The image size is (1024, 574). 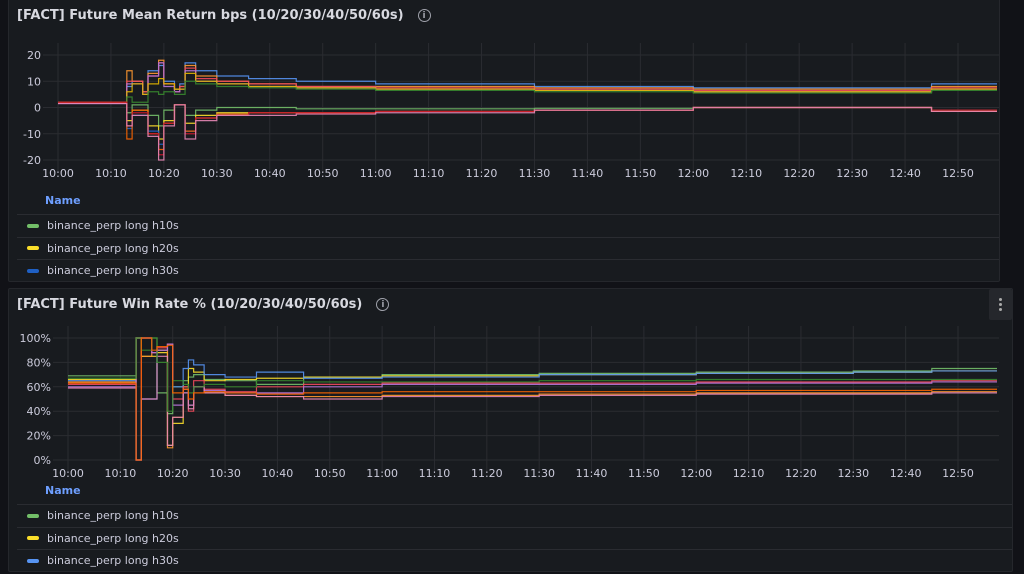 I want to click on y-tick-label: 60%, so click(x=39, y=387).